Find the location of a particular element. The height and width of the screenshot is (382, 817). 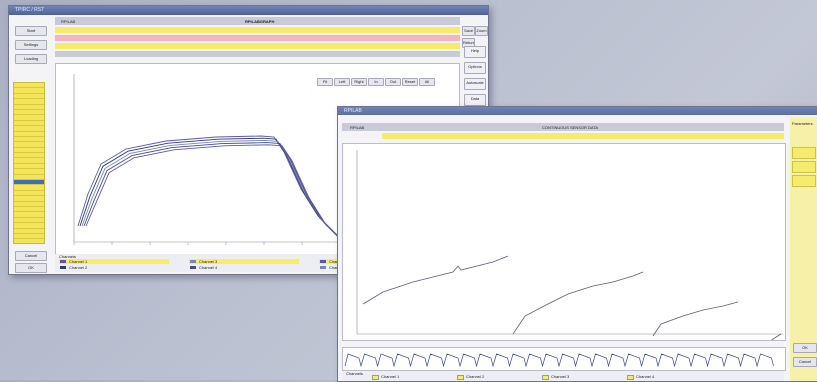

left-button-3: Loading is located at coordinates (31, 59).